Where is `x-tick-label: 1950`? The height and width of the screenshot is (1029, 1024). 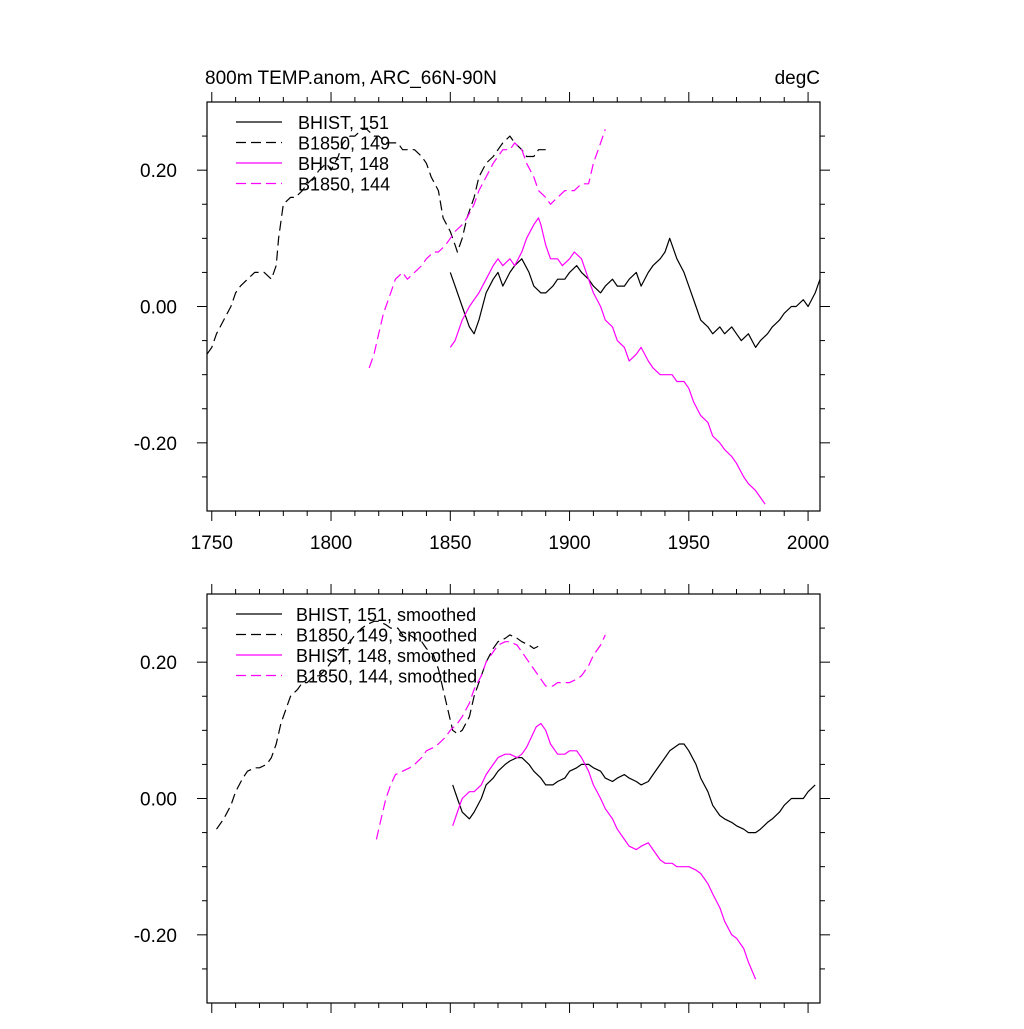
x-tick-label: 1950 is located at coordinates (689, 543).